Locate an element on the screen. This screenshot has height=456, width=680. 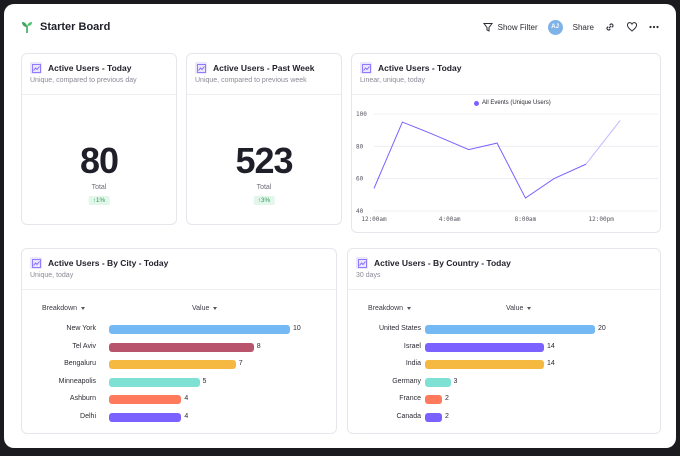
x-tick-label: 8:00am is located at coordinates (526, 219).